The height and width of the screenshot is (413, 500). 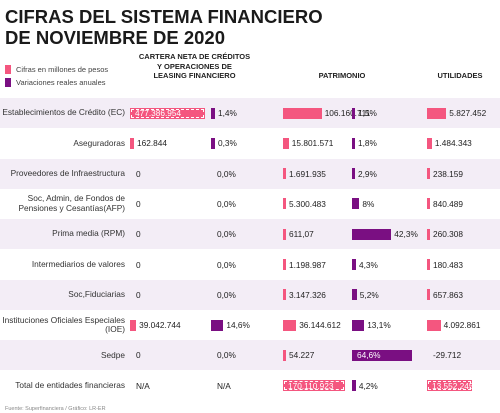 What do you see at coordinates (8, 82) in the screenshot?
I see `legend-swatch-variations` at bounding box center [8, 82].